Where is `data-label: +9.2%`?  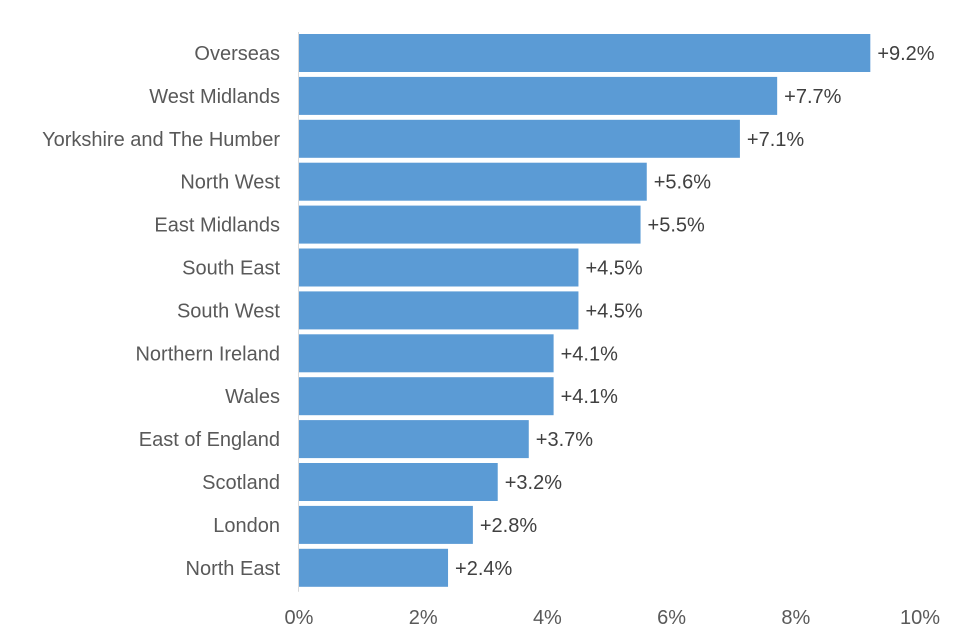
data-label: +9.2% is located at coordinates (905, 54).